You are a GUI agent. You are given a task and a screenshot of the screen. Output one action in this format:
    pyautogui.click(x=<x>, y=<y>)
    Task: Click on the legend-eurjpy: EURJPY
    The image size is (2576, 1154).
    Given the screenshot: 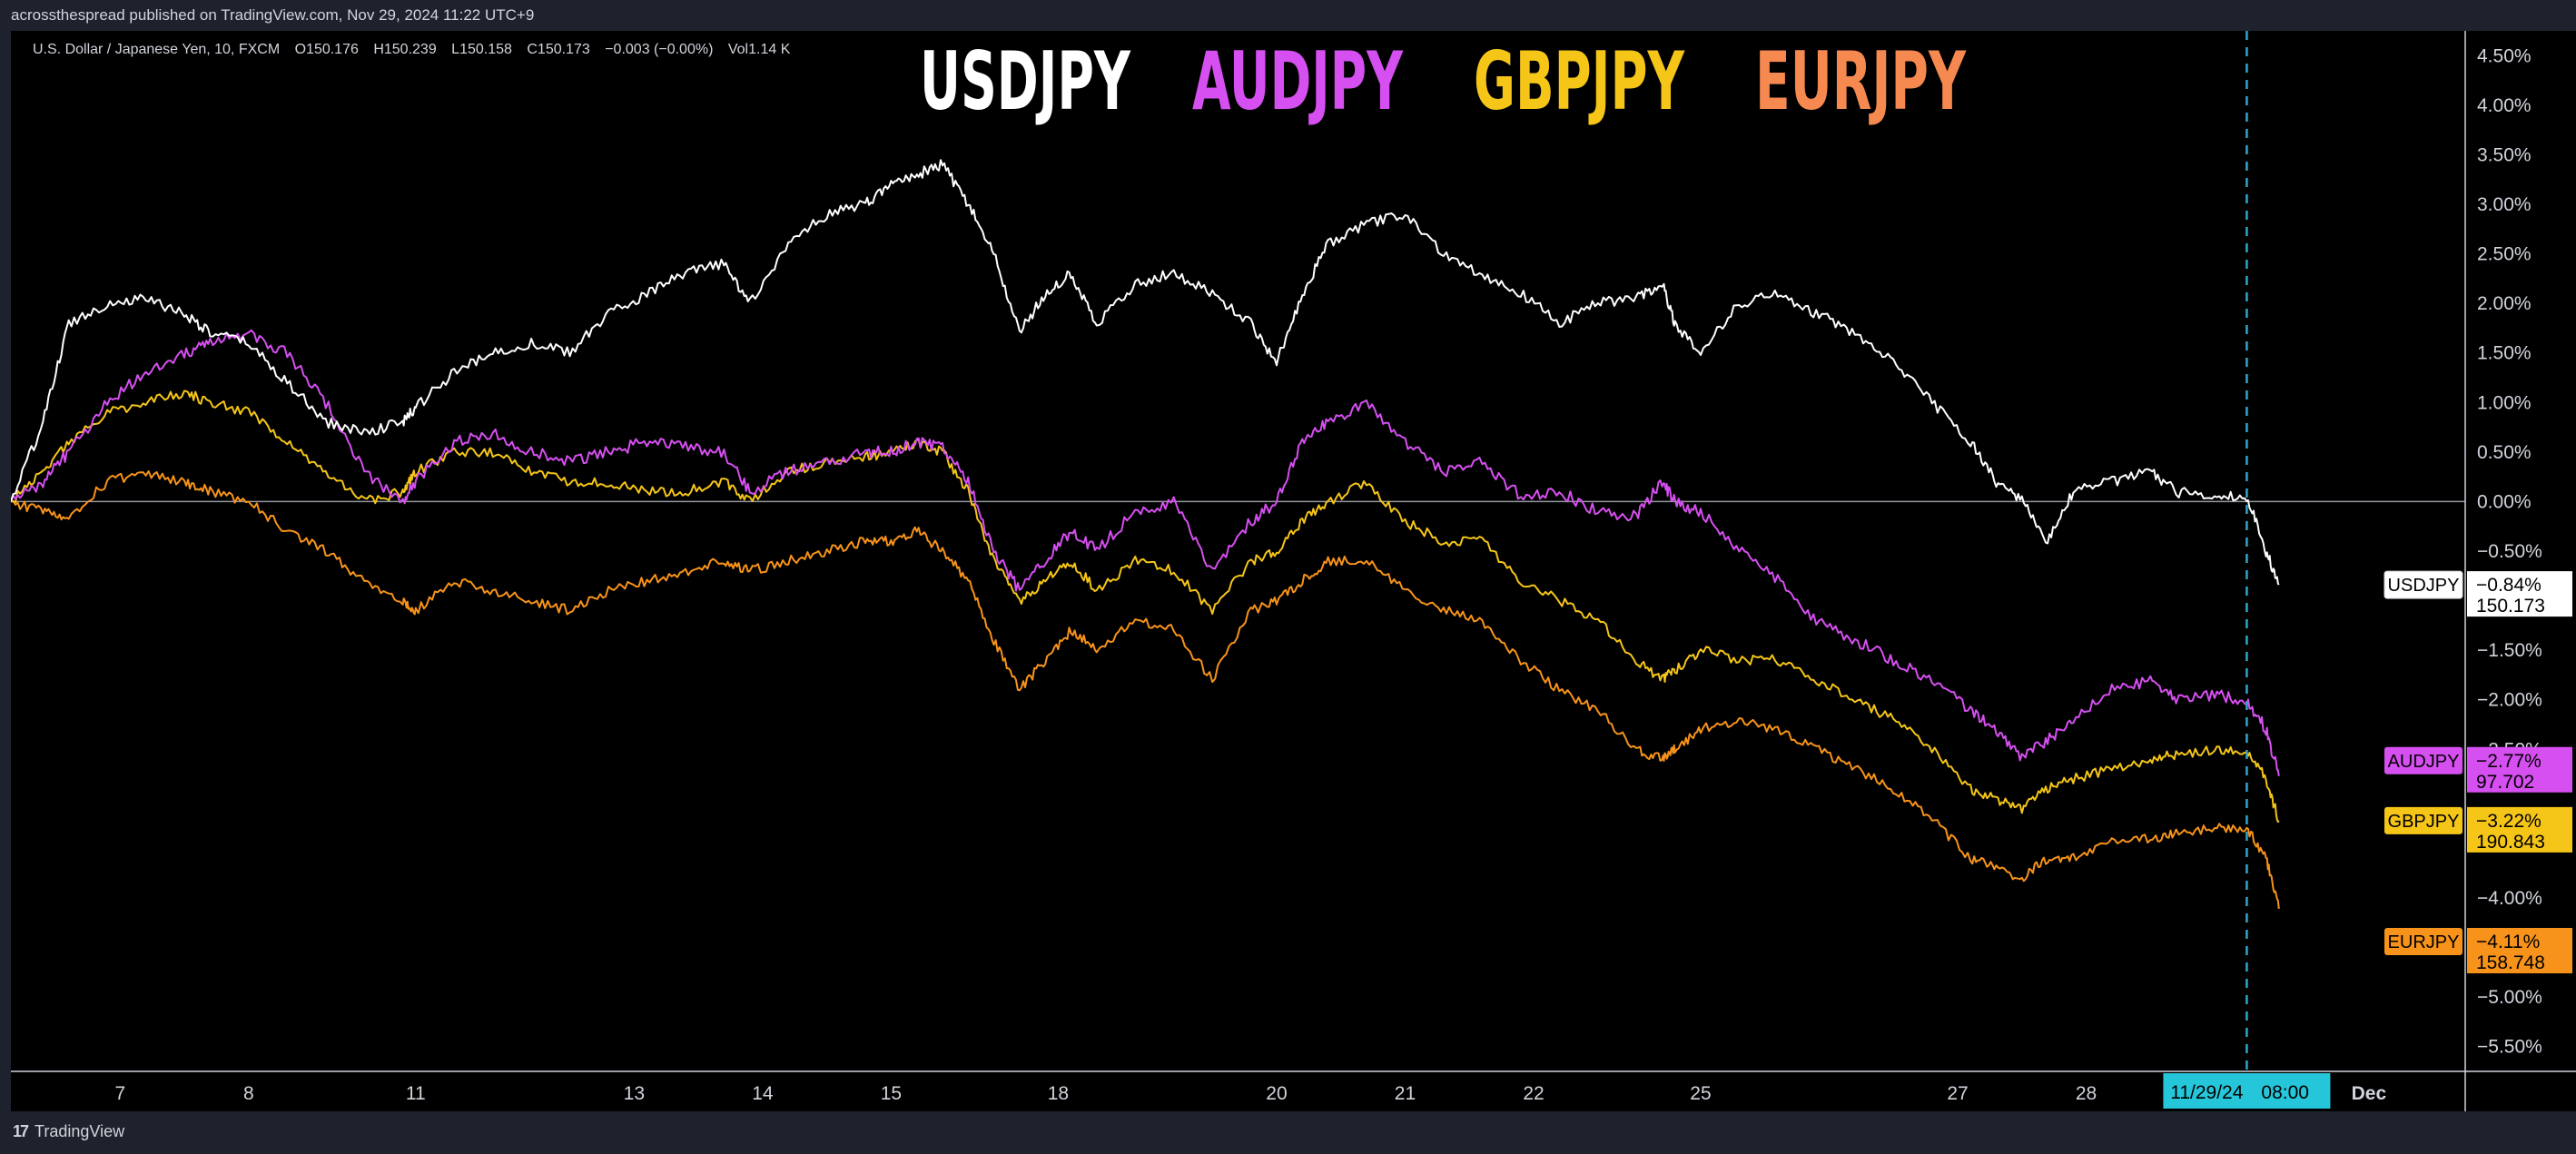 What is the action you would take?
    pyautogui.click(x=1861, y=81)
    